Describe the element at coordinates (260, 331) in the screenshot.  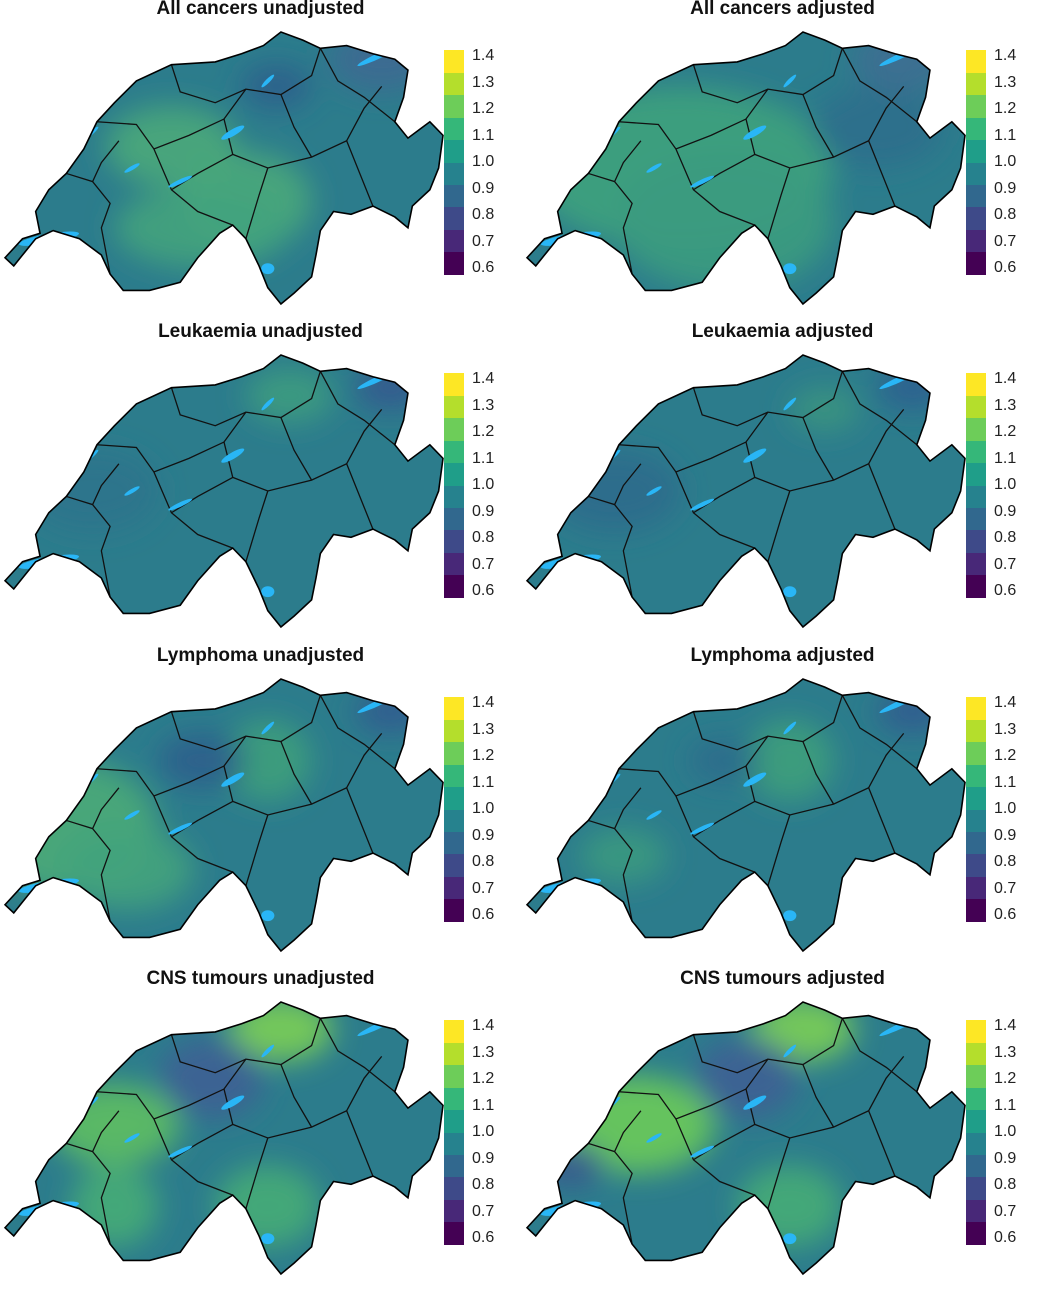
I see `panel-title: Leukaemia unadjusted` at that location.